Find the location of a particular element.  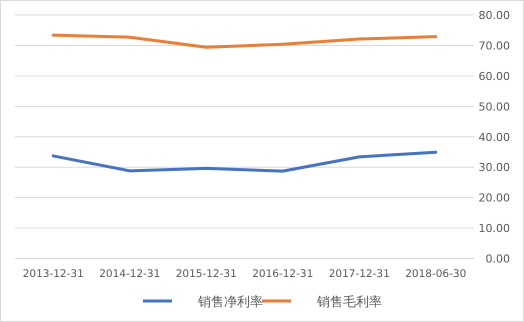

y-tick-label: 50.00 is located at coordinates (494, 107).